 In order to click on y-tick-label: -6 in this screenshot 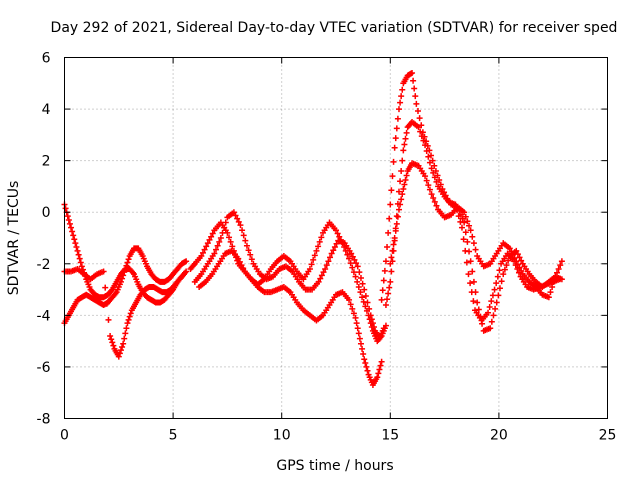, I will do `click(44, 368)`.